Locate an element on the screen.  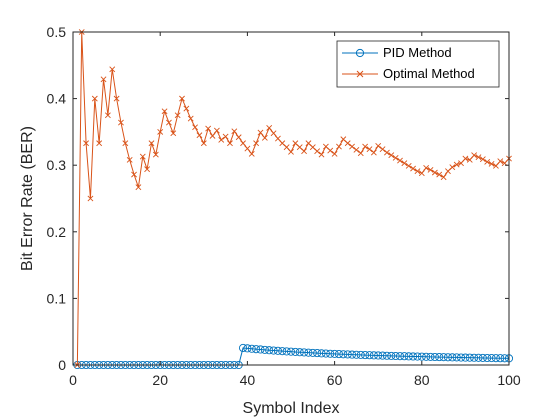
x-tick-label: 100 is located at coordinates (509, 380).